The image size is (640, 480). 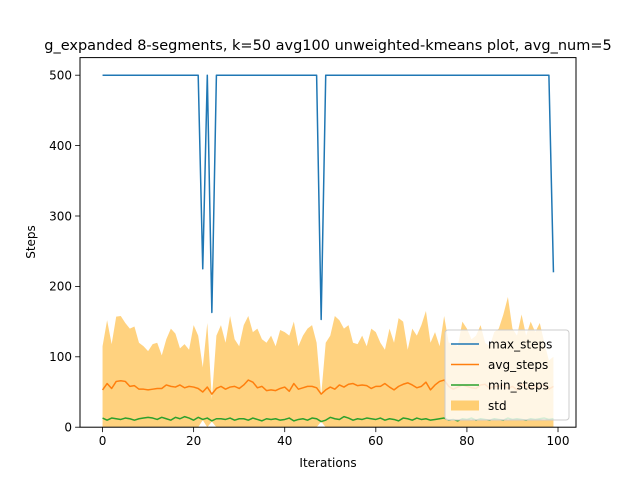 I want to click on x-tick-label: 60, so click(x=375, y=441).